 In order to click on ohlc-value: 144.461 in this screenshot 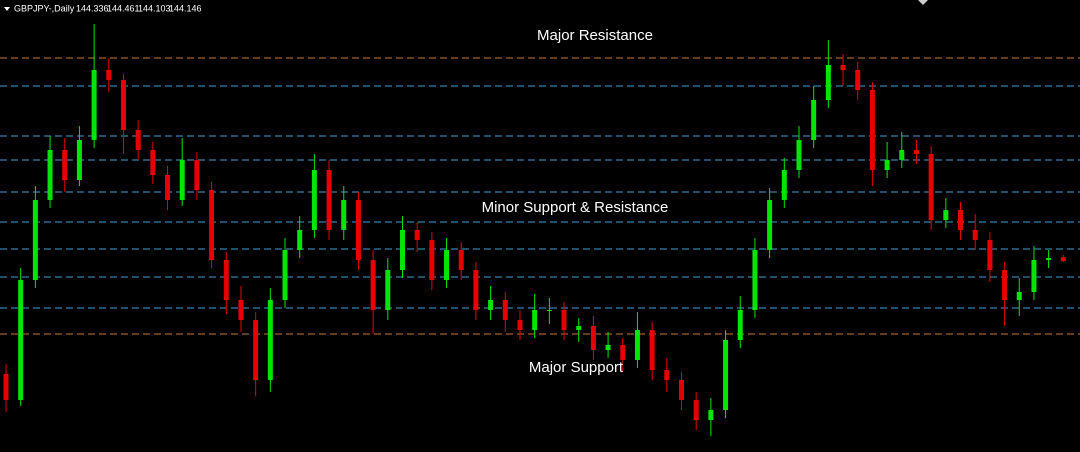, I will do `click(123, 8)`.